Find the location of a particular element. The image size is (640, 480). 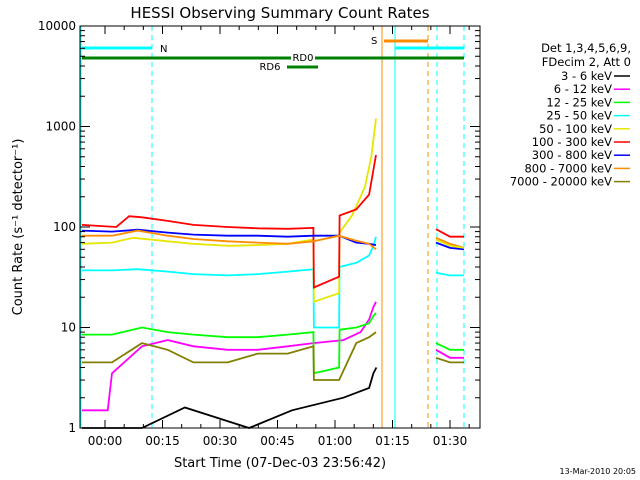

y-axis-label: Count Rate (s⁻¹ detector⁻¹) is located at coordinates (18, 227).